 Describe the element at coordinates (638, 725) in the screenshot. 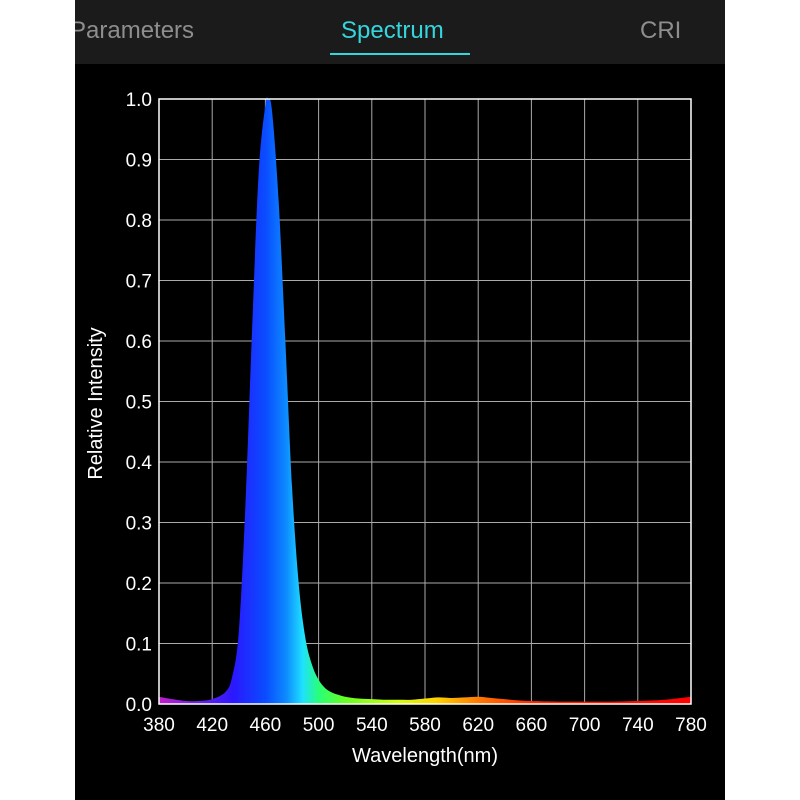

I see `x-tick-label: 740` at that location.